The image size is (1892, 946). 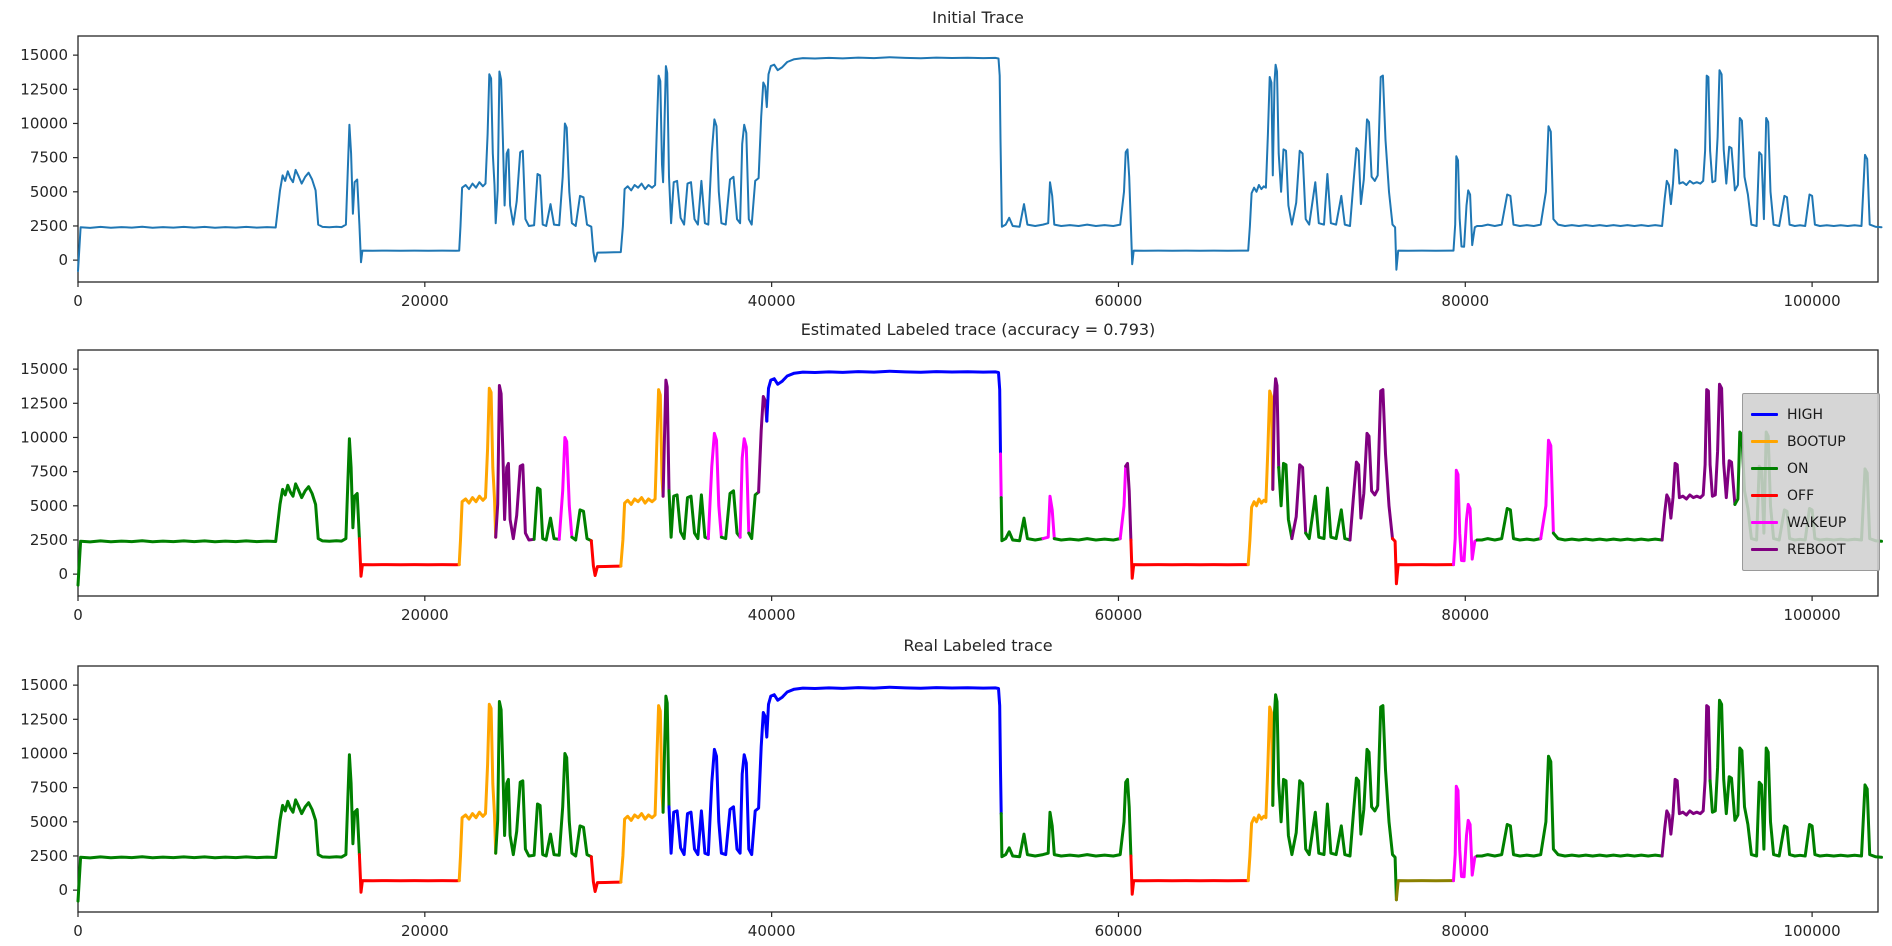 What do you see at coordinates (1816, 441) in the screenshot?
I see `legend-label: BOOTUP` at bounding box center [1816, 441].